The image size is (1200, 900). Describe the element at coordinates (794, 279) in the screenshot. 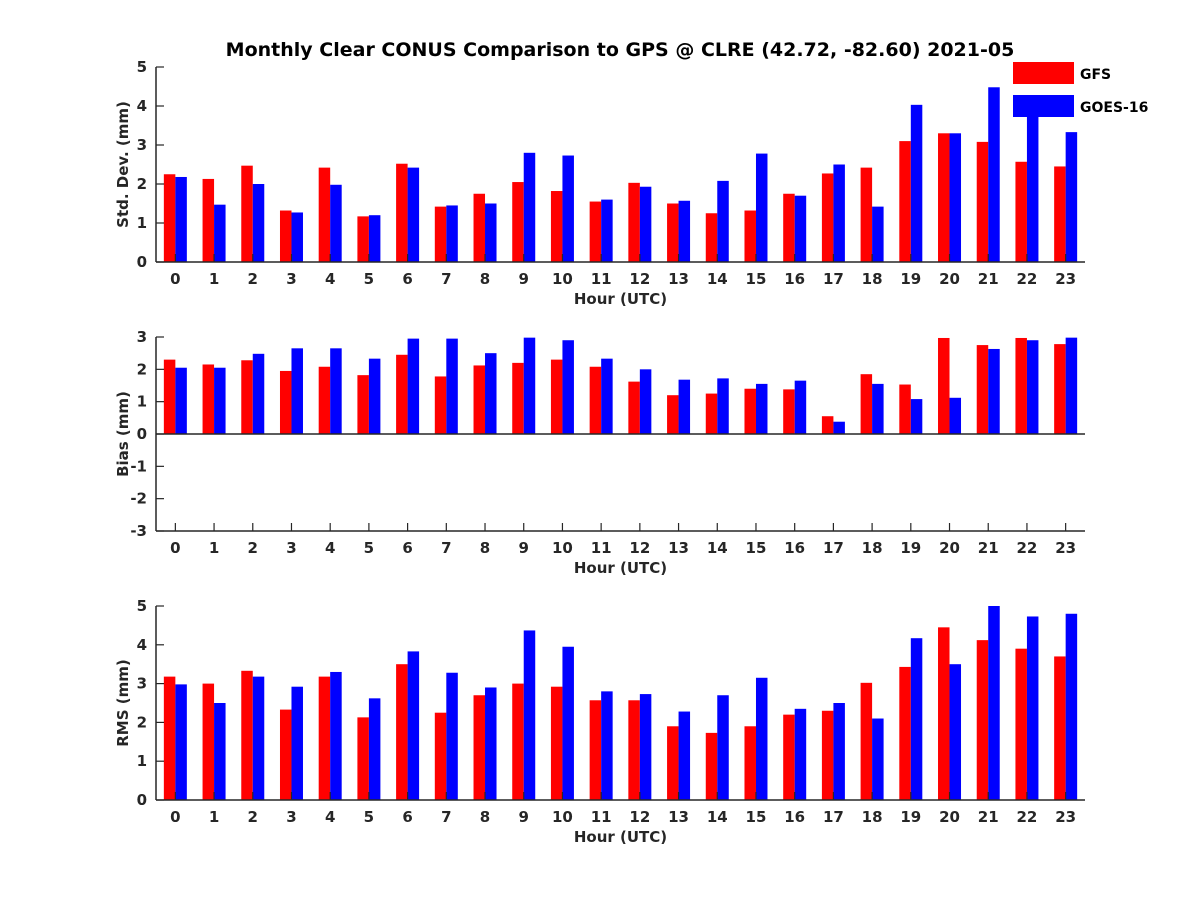

I see `stddev-xtick-label: 16` at that location.